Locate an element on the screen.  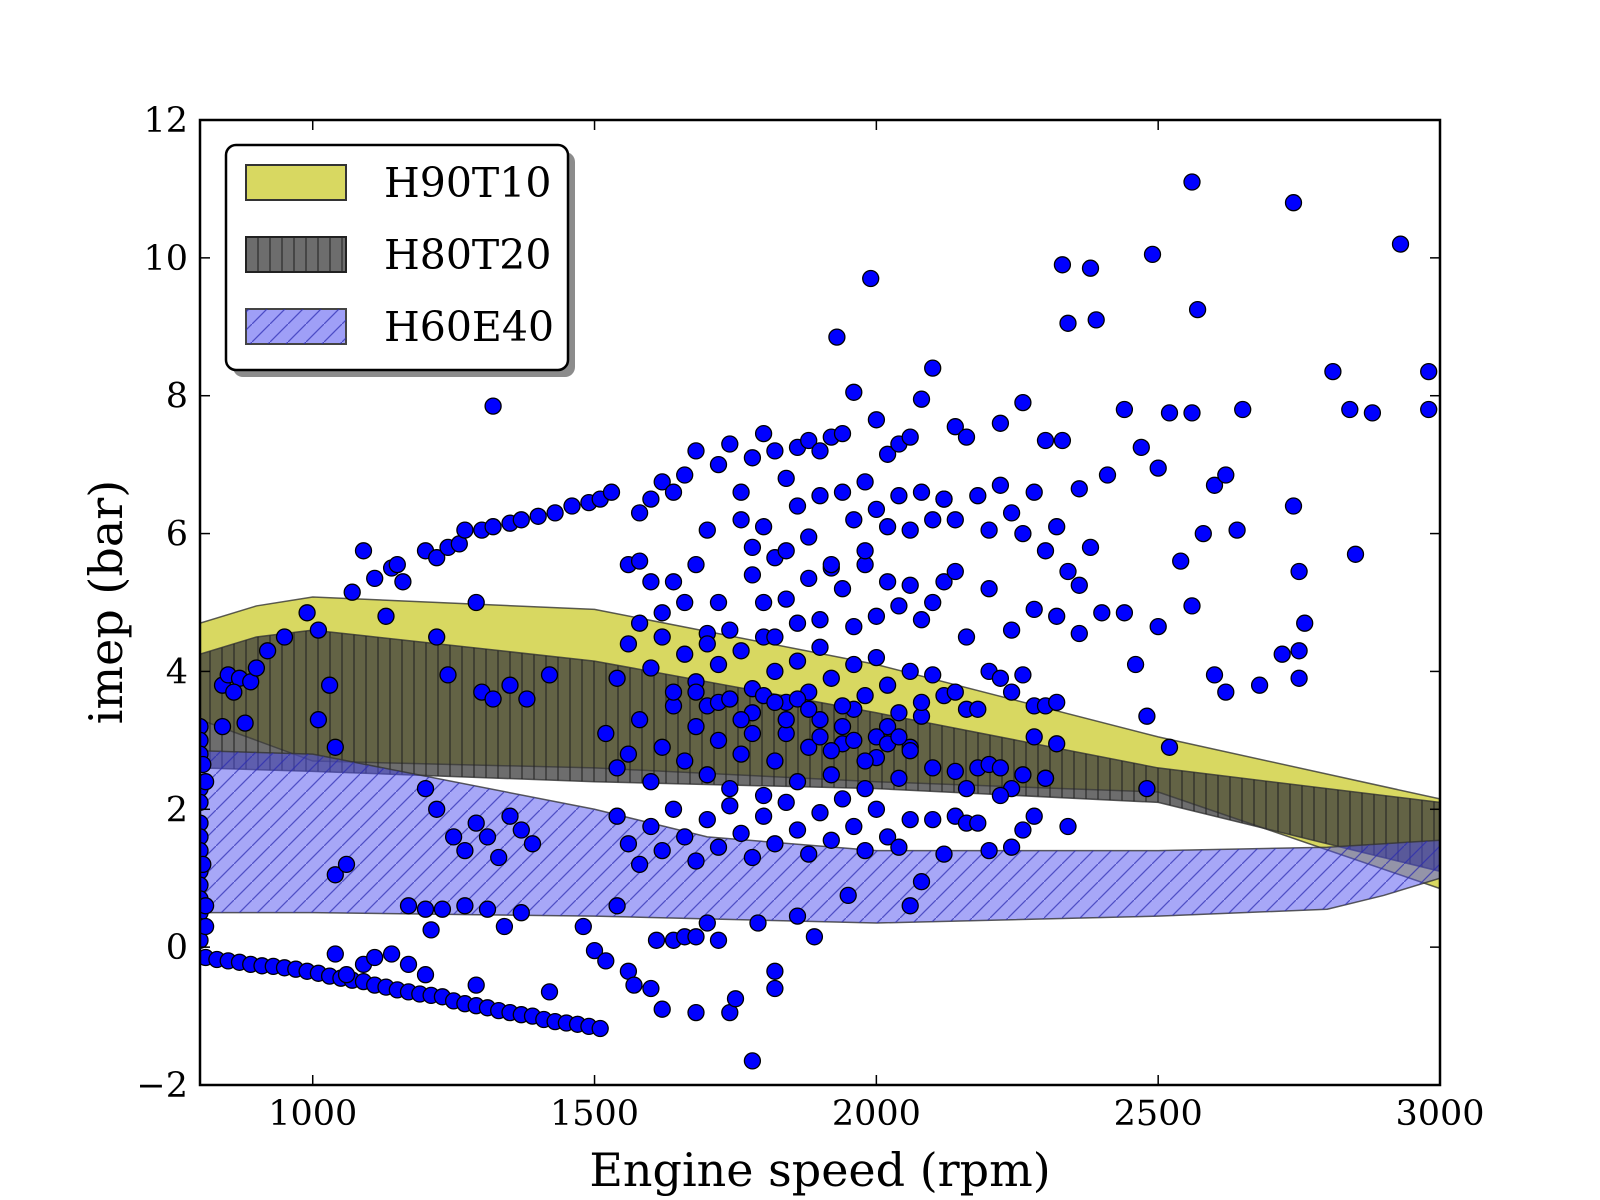
legend-label-h60e40: H60E40 is located at coordinates (469, 327).